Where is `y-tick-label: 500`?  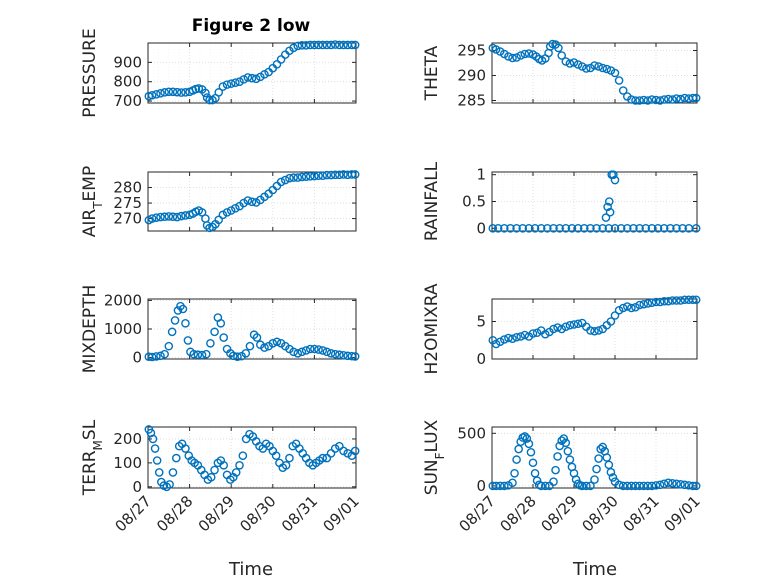
y-tick-label: 500 is located at coordinates (471, 433).